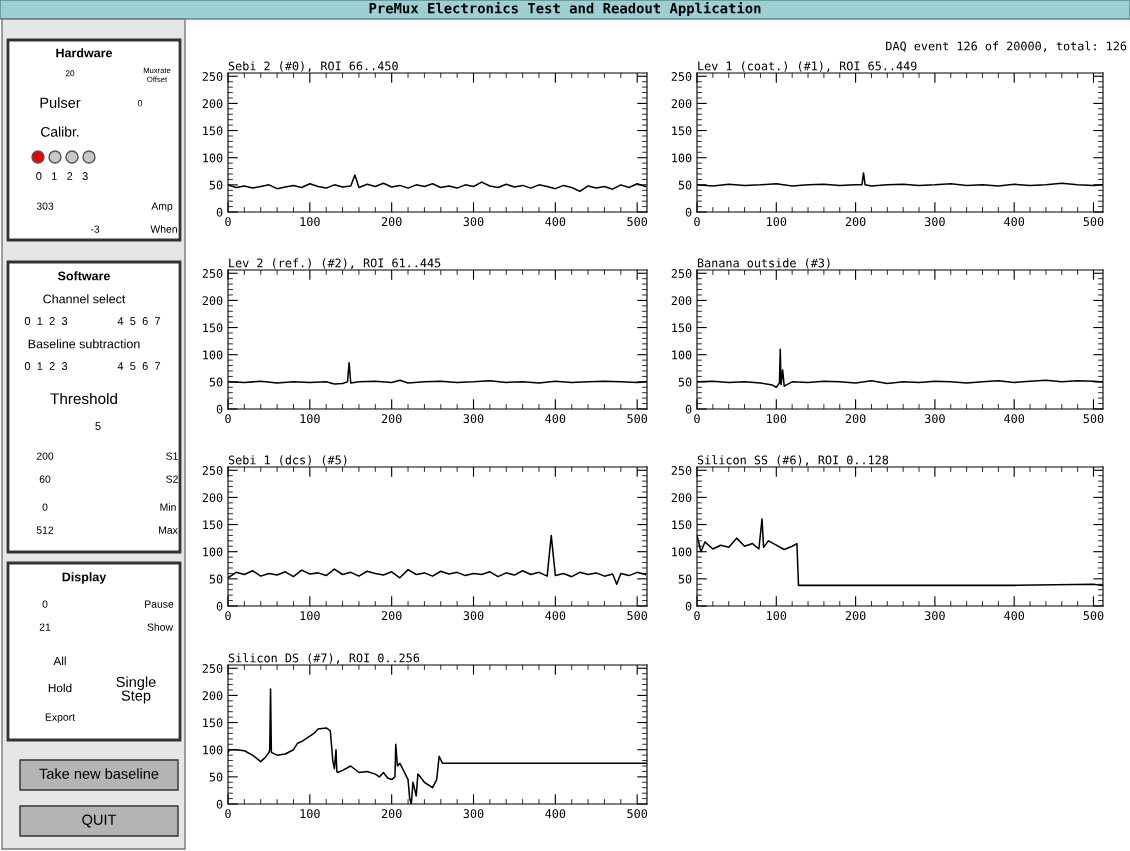 Image resolution: width=1130 pixels, height=851 pixels. What do you see at coordinates (324, 658) in the screenshot?
I see `chart-title: Silicon DS (#7), ROI 0..256` at bounding box center [324, 658].